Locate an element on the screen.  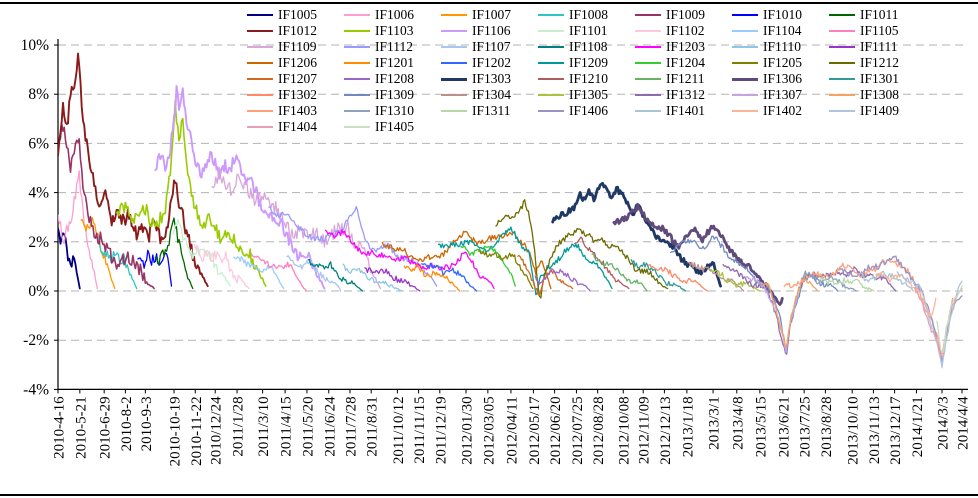
legend-label: IF1406 is located at coordinates (589, 110).